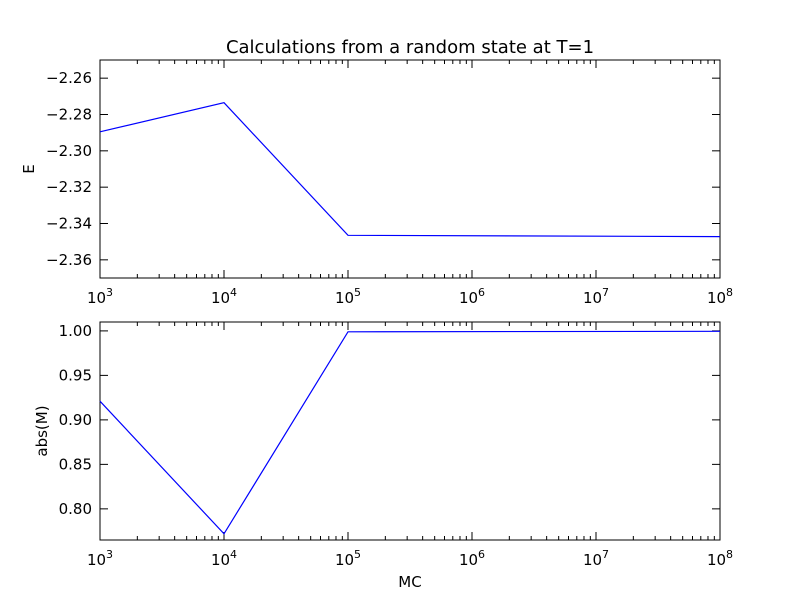 This screenshot has width=800, height=600. What do you see at coordinates (596, 558) in the screenshot?
I see `magnetization-xtick-label: 10⁷` at bounding box center [596, 558].